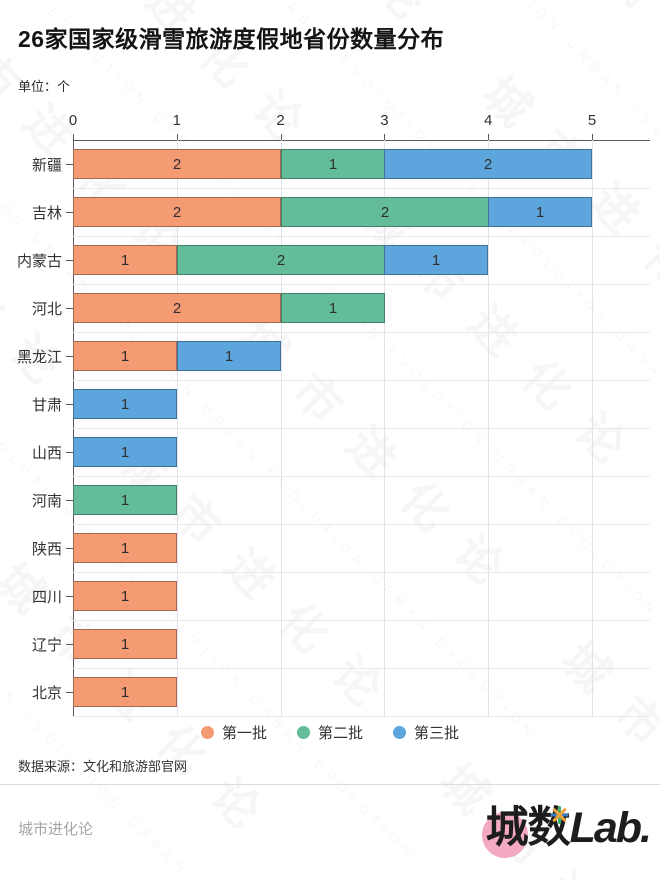 This screenshot has width=660, height=880. I want to click on x-tick-label: 2, so click(280, 120).